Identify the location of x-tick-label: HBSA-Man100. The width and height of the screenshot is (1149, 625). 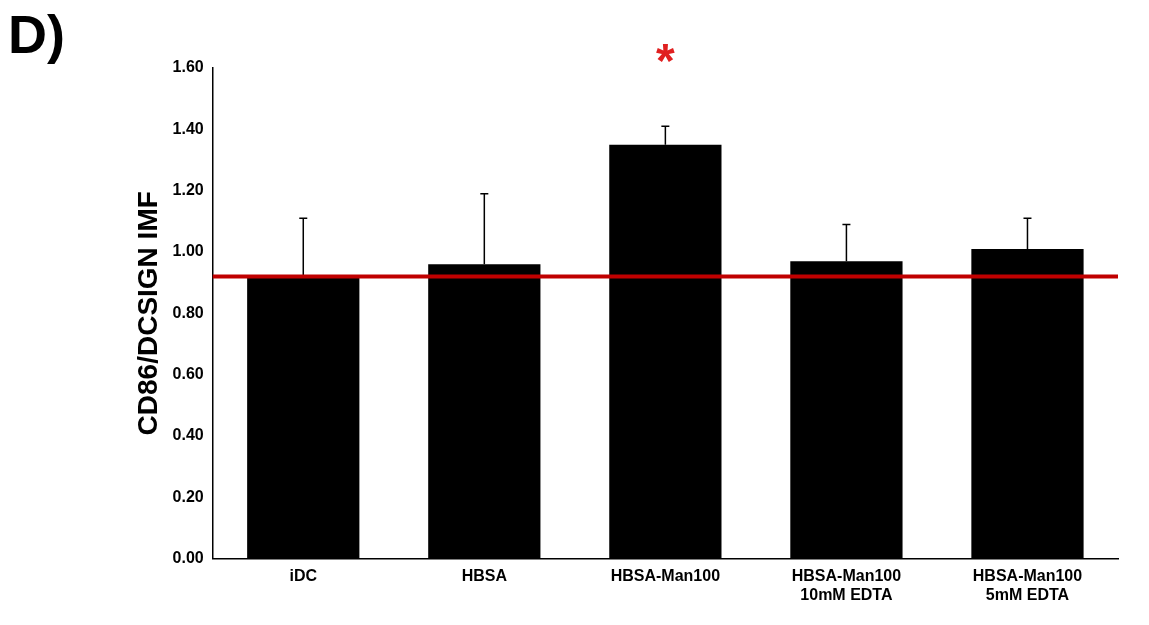
(665, 575).